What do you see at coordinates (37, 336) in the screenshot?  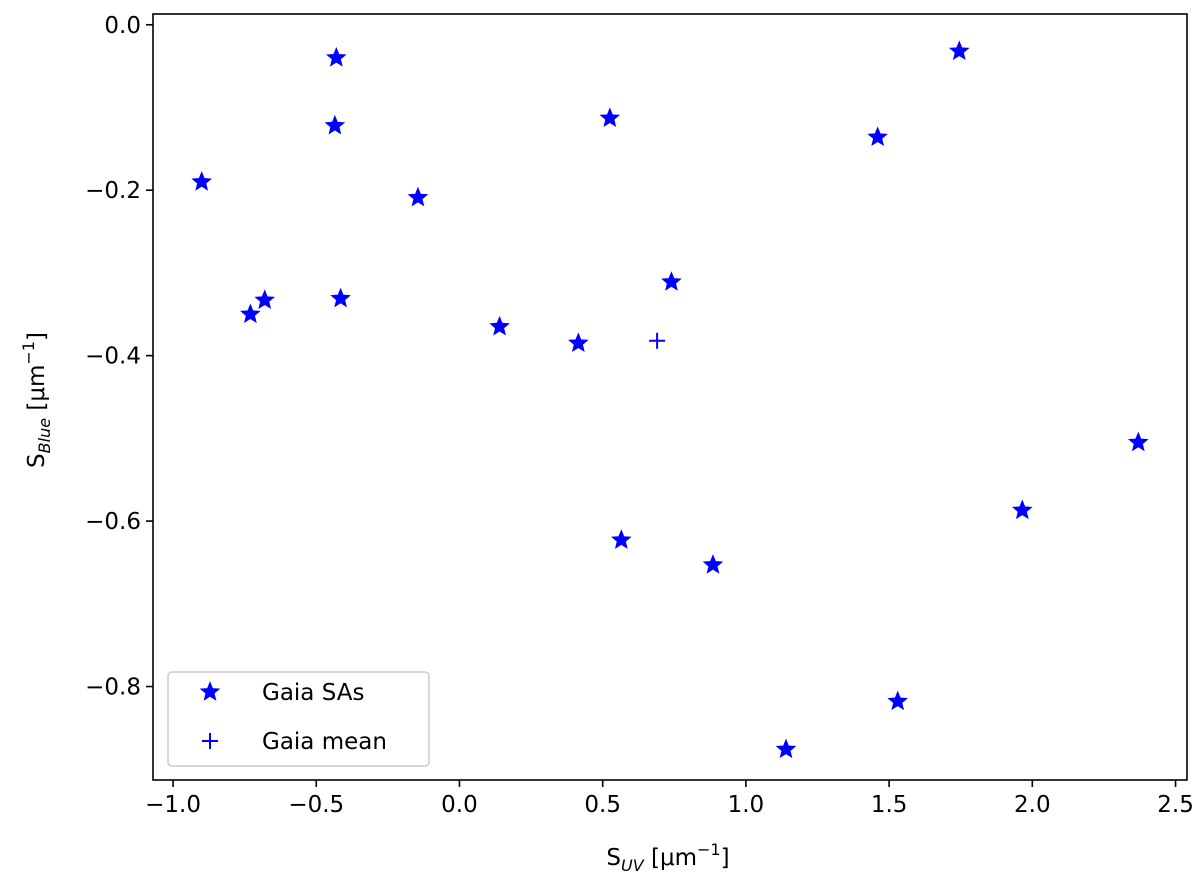 I see `y-axis-label-close: ]` at bounding box center [37, 336].